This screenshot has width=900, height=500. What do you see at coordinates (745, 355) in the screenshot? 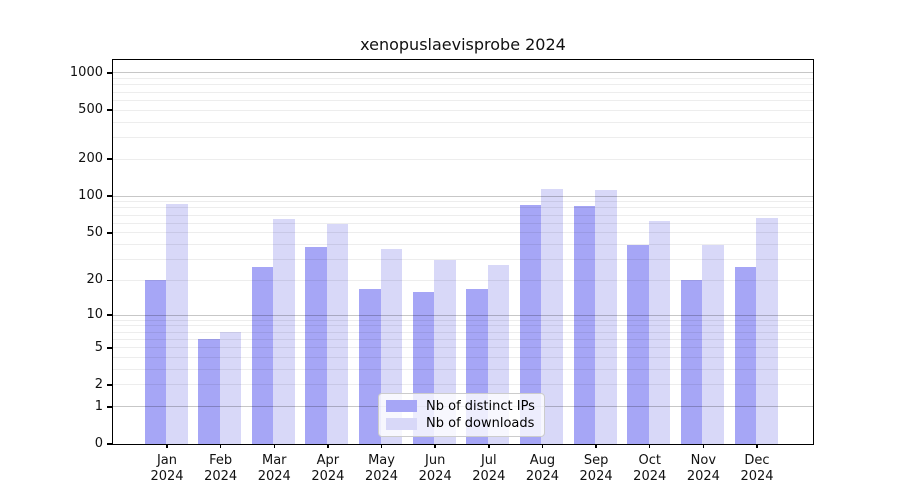
I see `bar-distinct_ips-dec` at bounding box center [745, 355].